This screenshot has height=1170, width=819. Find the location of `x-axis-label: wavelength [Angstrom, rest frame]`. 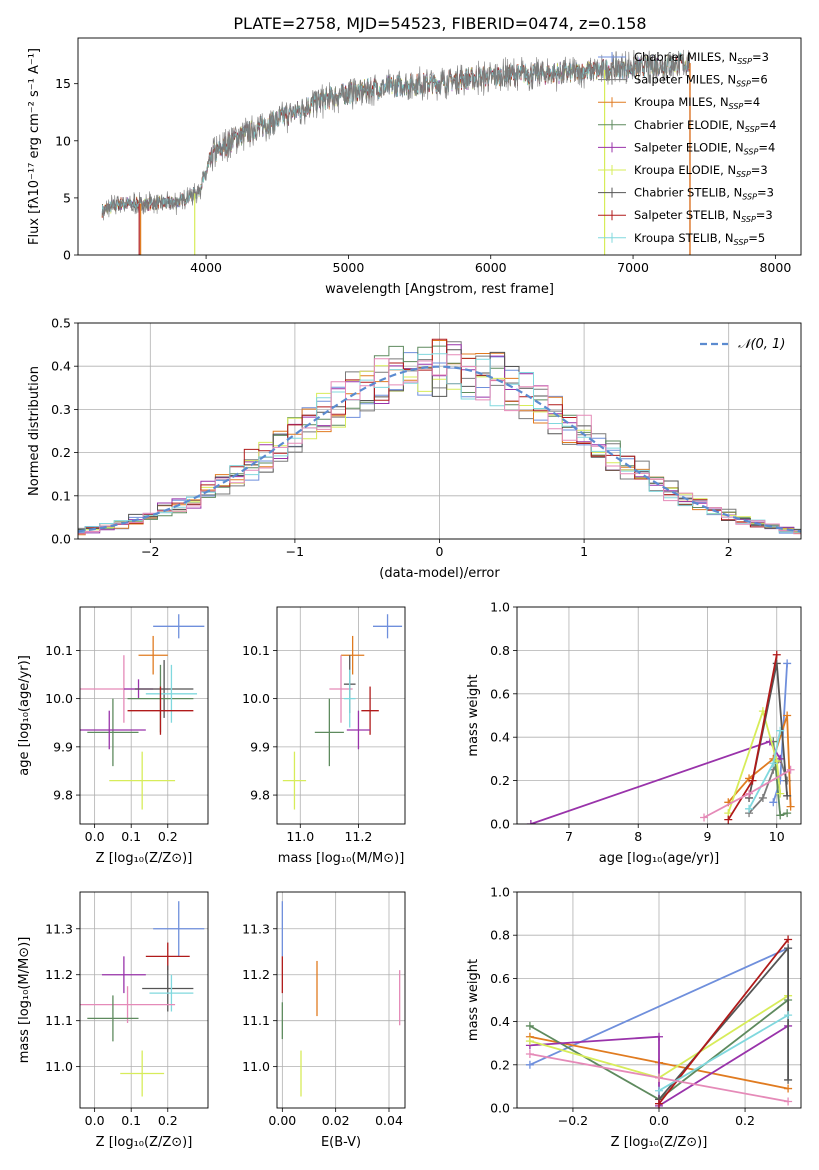

x-axis-label: wavelength [Angstrom, rest frame] is located at coordinates (439, 289).